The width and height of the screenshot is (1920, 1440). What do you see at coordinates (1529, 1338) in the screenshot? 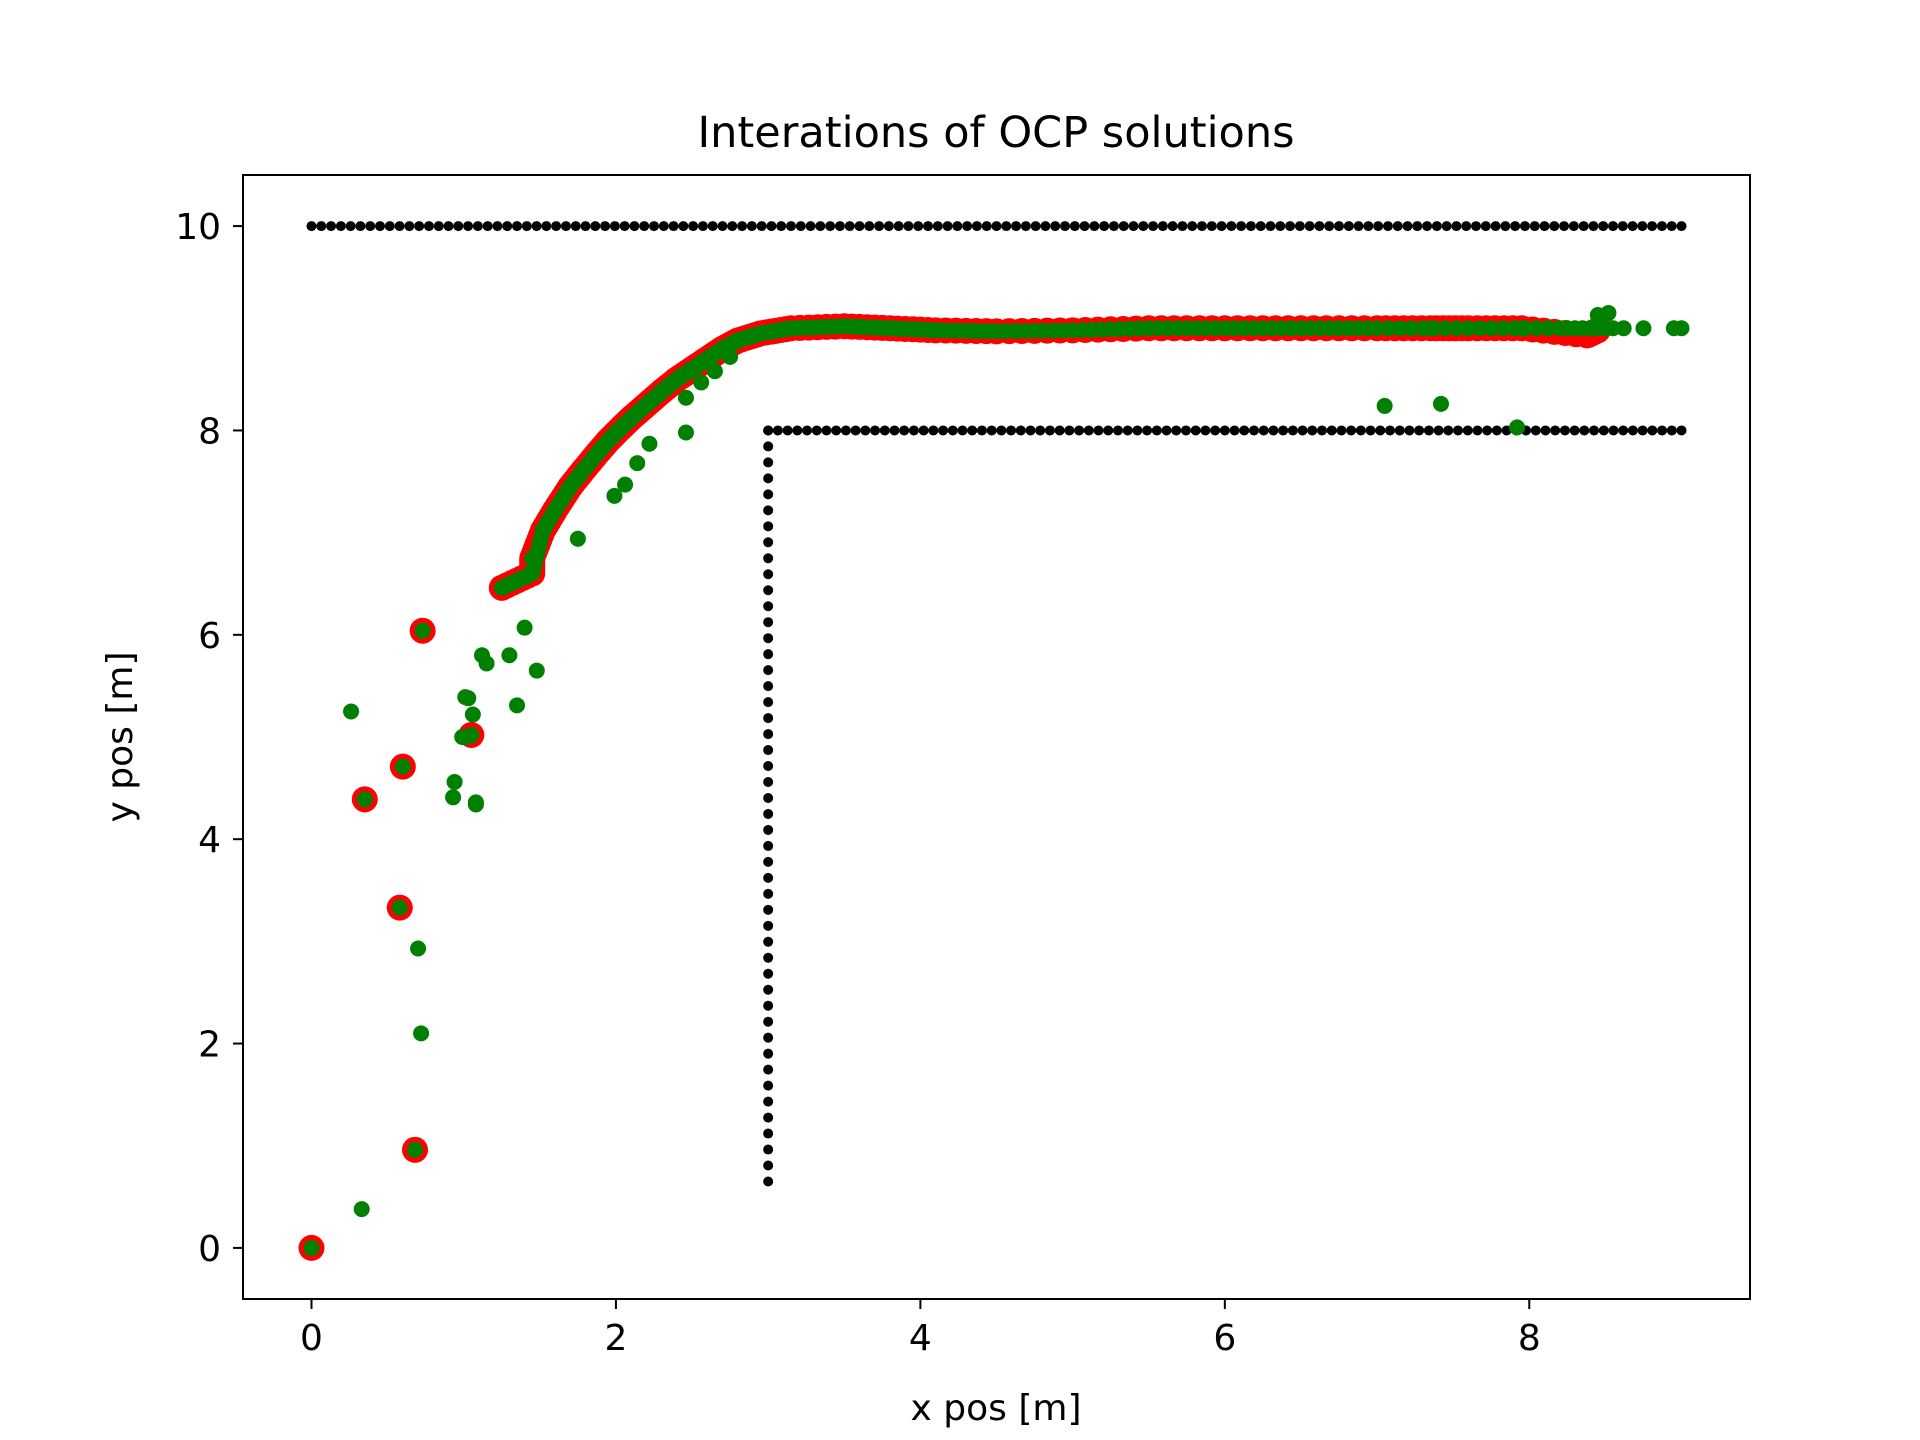
I see `x-tick-label: 8` at bounding box center [1529, 1338].